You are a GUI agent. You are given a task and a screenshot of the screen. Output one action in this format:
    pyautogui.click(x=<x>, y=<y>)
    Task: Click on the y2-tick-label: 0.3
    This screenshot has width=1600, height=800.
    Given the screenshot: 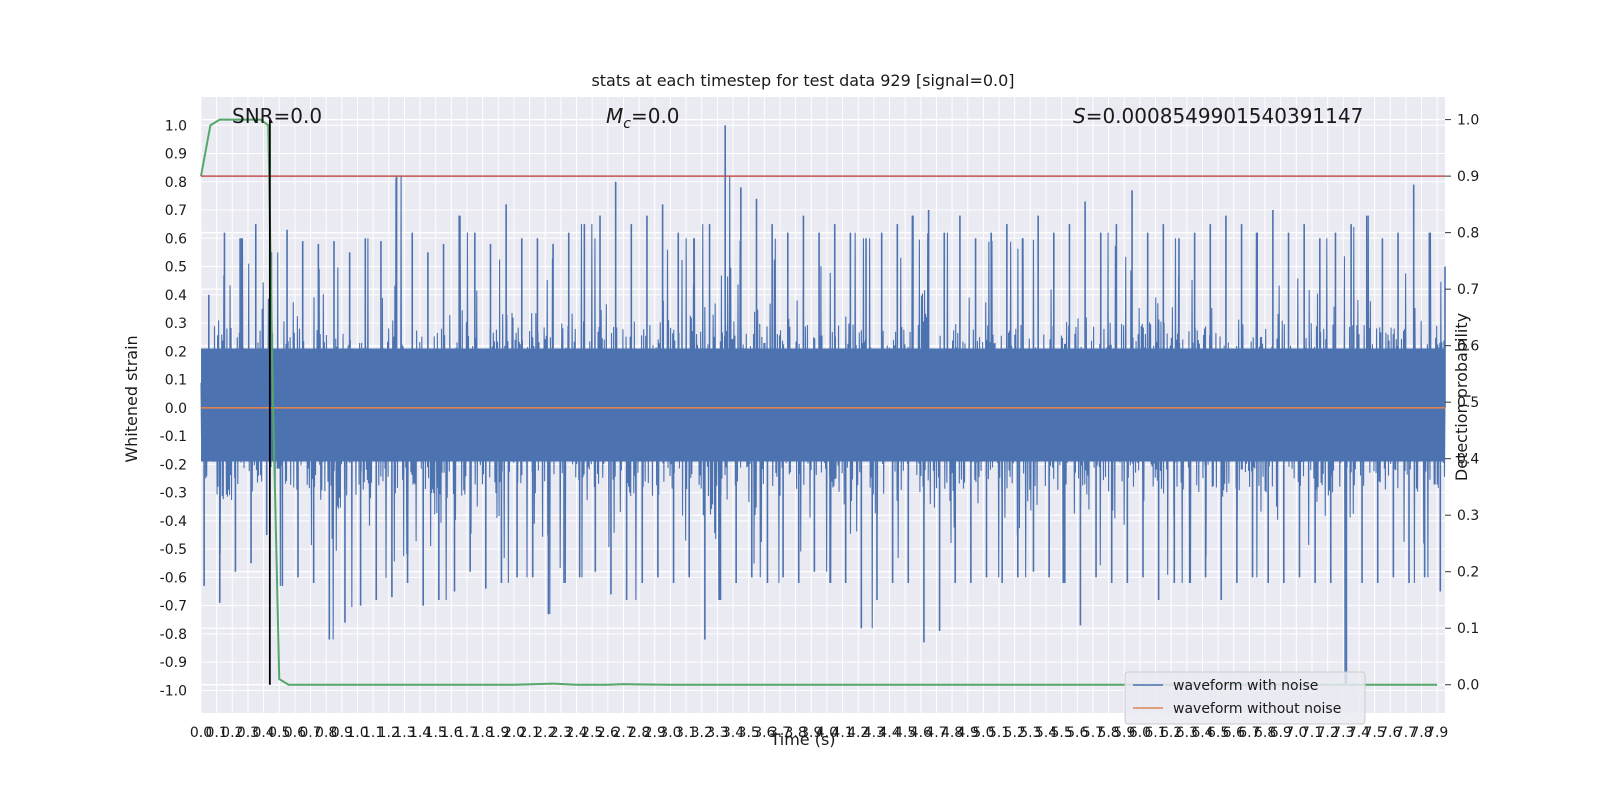 What is the action you would take?
    pyautogui.click(x=1468, y=516)
    